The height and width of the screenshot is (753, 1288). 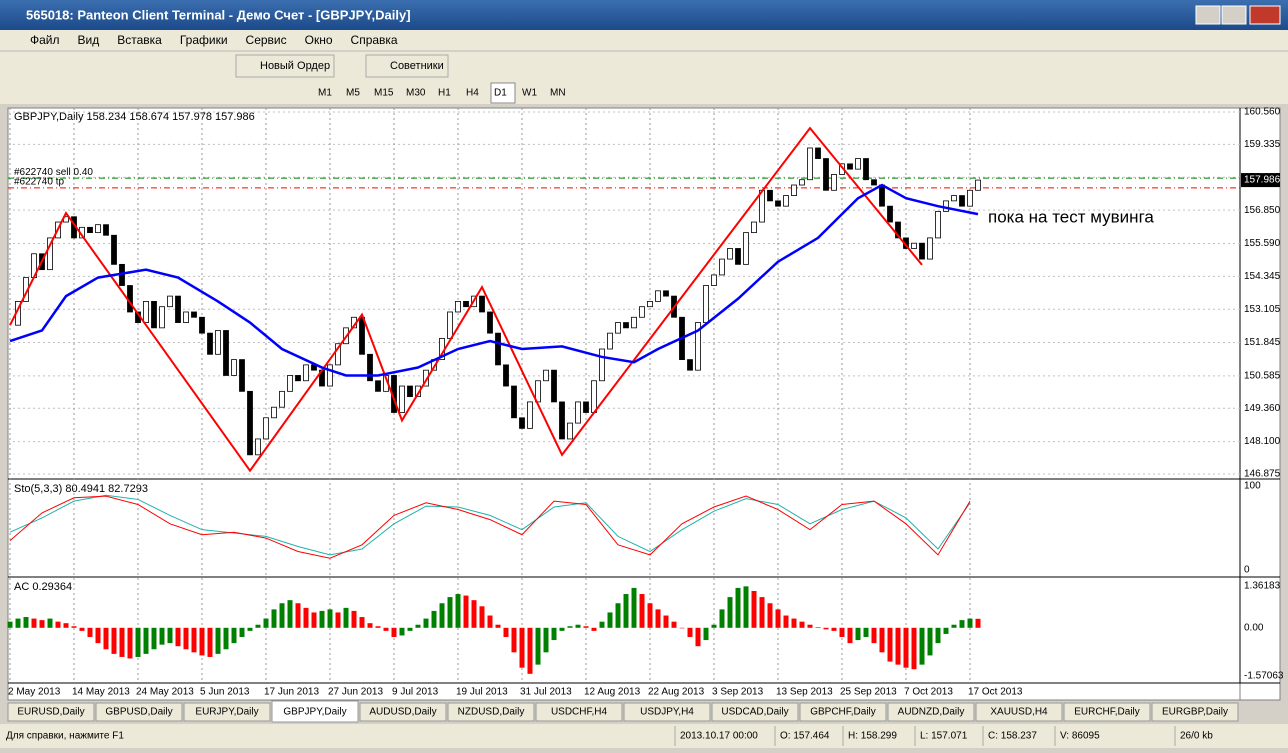 I want to click on ac-label: AC 0.29364, so click(x=43, y=587).